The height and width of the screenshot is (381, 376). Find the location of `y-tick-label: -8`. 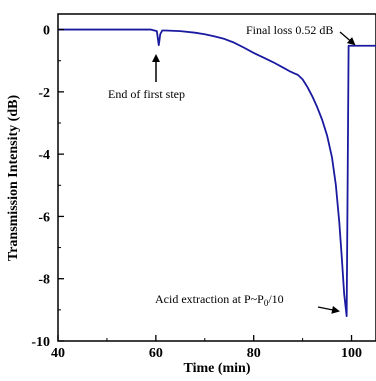

y-tick-label: -8 is located at coordinates (44, 280).